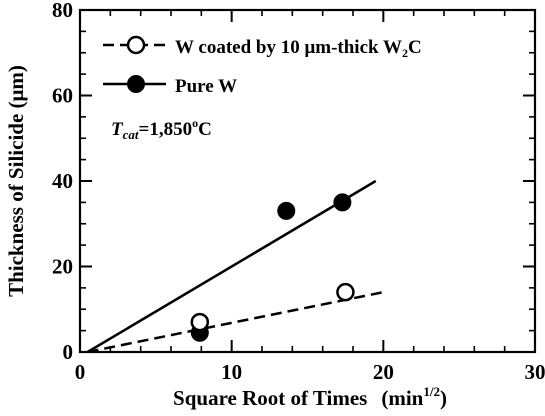 The image size is (545, 416). I want to click on temperature-annotation: Tcat=1,850oC, so click(161, 129).